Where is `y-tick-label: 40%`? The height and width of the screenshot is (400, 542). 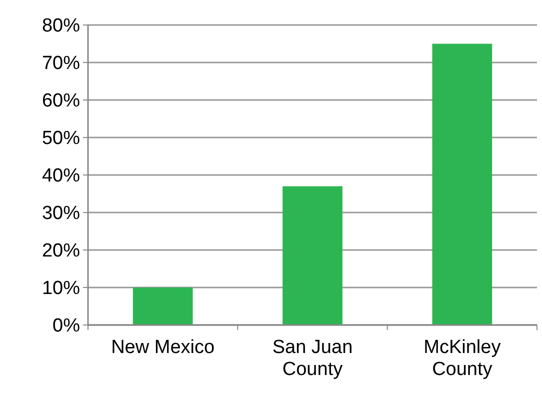 y-tick-label: 40% is located at coordinates (61, 176).